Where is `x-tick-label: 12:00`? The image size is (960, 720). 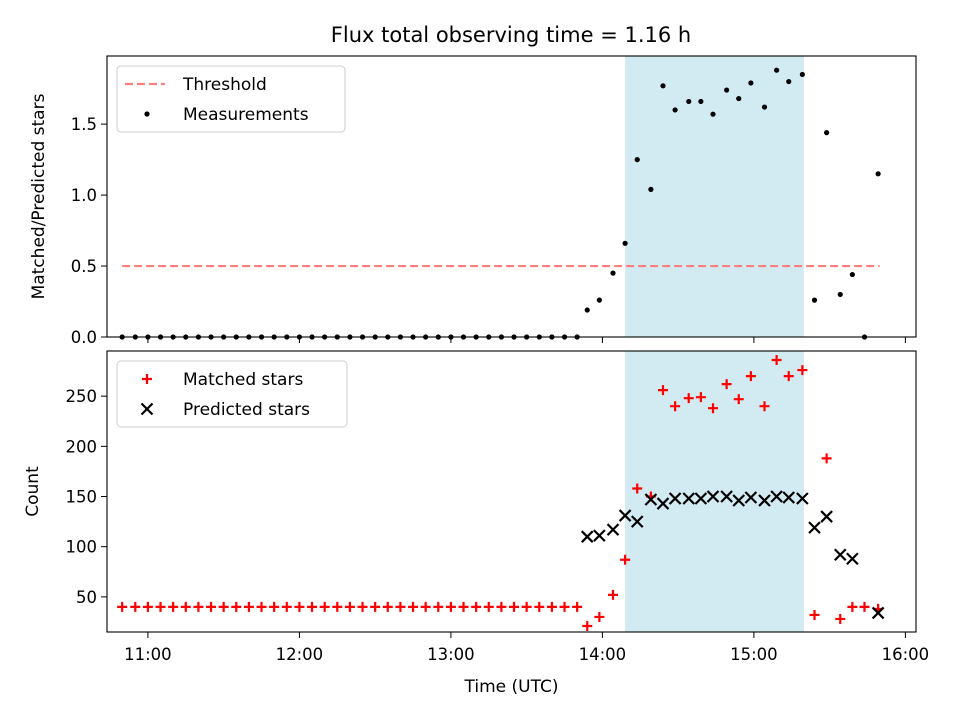 x-tick-label: 12:00 is located at coordinates (300, 654).